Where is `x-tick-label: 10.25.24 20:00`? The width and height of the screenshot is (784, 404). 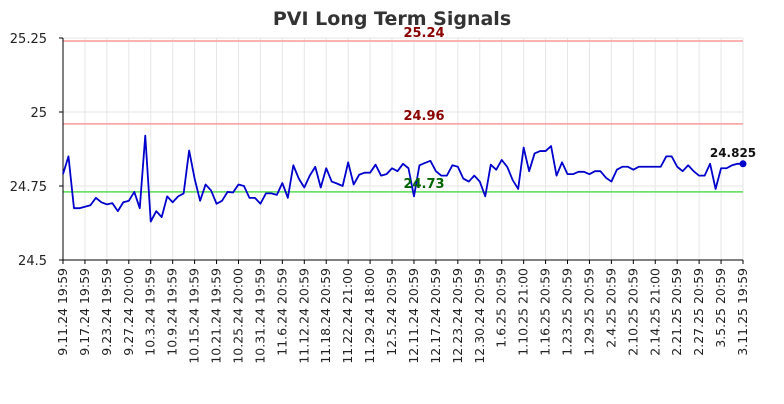 x-tick-label: 10.25.24 20:00 is located at coordinates (237, 316).